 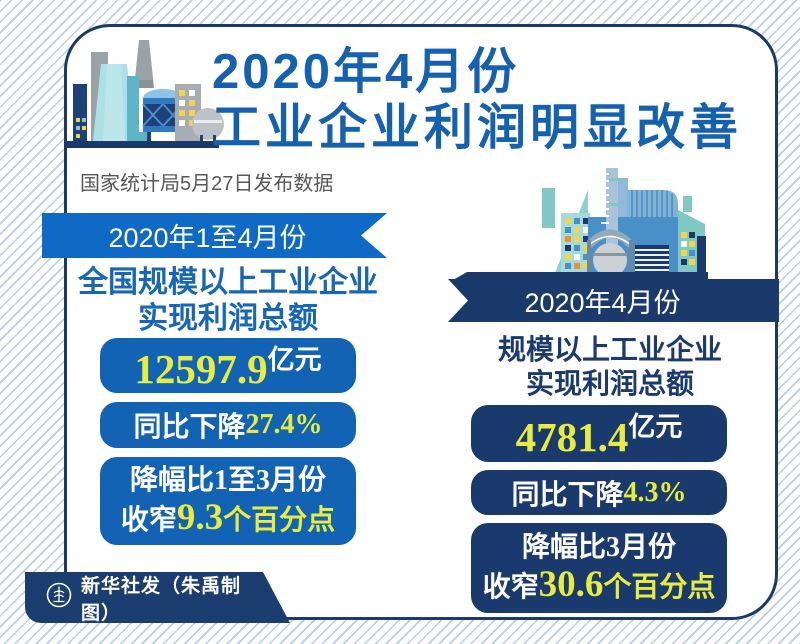 What do you see at coordinates (477, 128) in the screenshot?
I see `page-title-line2: 工业企业利润明显改善` at bounding box center [477, 128].